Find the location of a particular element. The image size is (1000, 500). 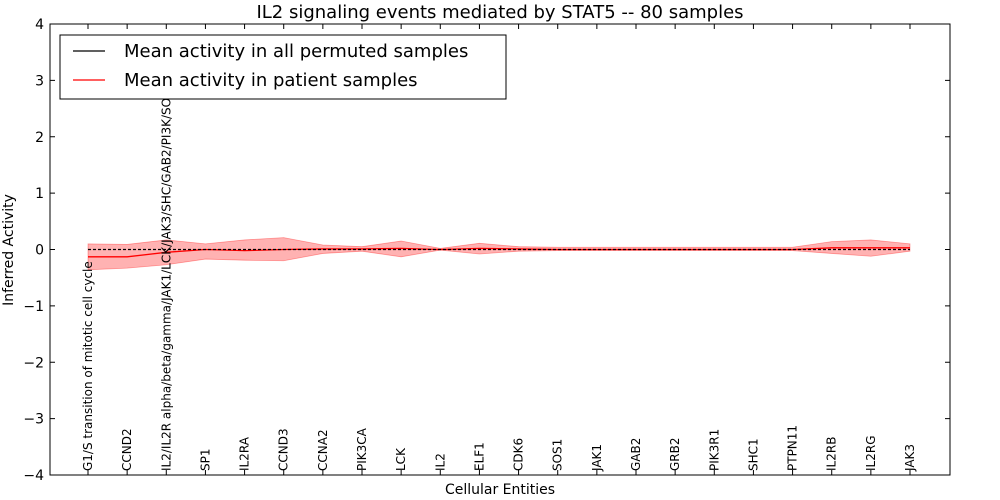

x-tick-label: IL2 is located at coordinates (440, 462).